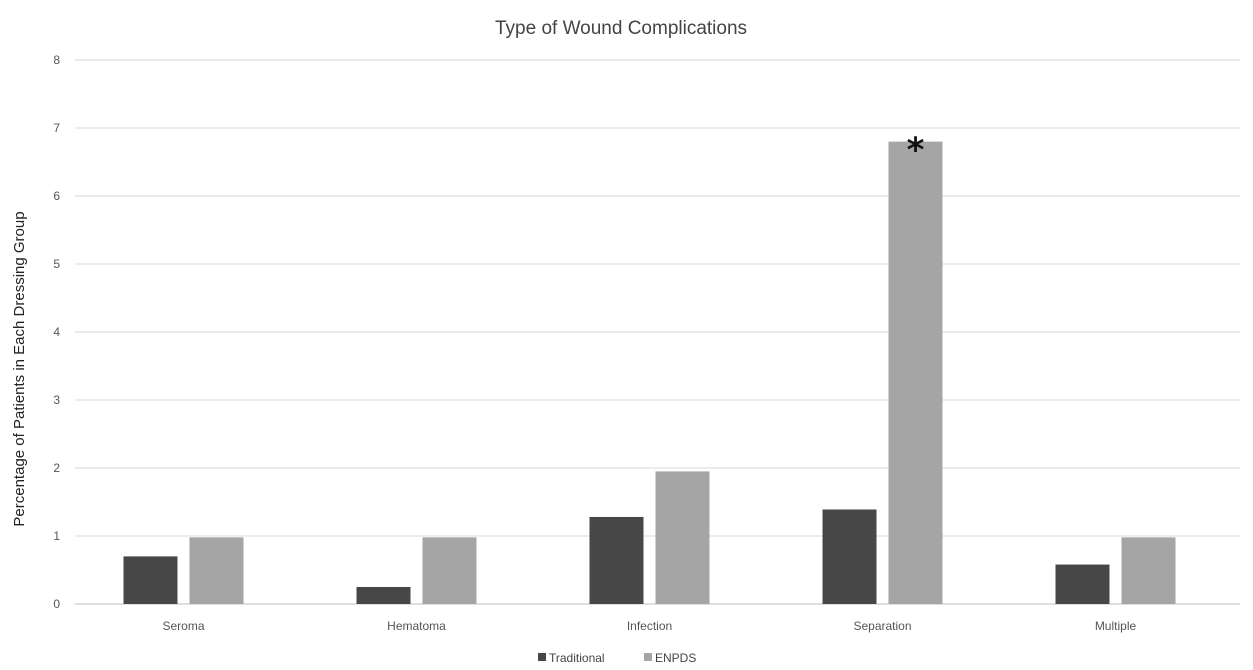 The height and width of the screenshot is (670, 1253). What do you see at coordinates (1148, 570) in the screenshot?
I see `bar-enpds-multiple` at bounding box center [1148, 570].